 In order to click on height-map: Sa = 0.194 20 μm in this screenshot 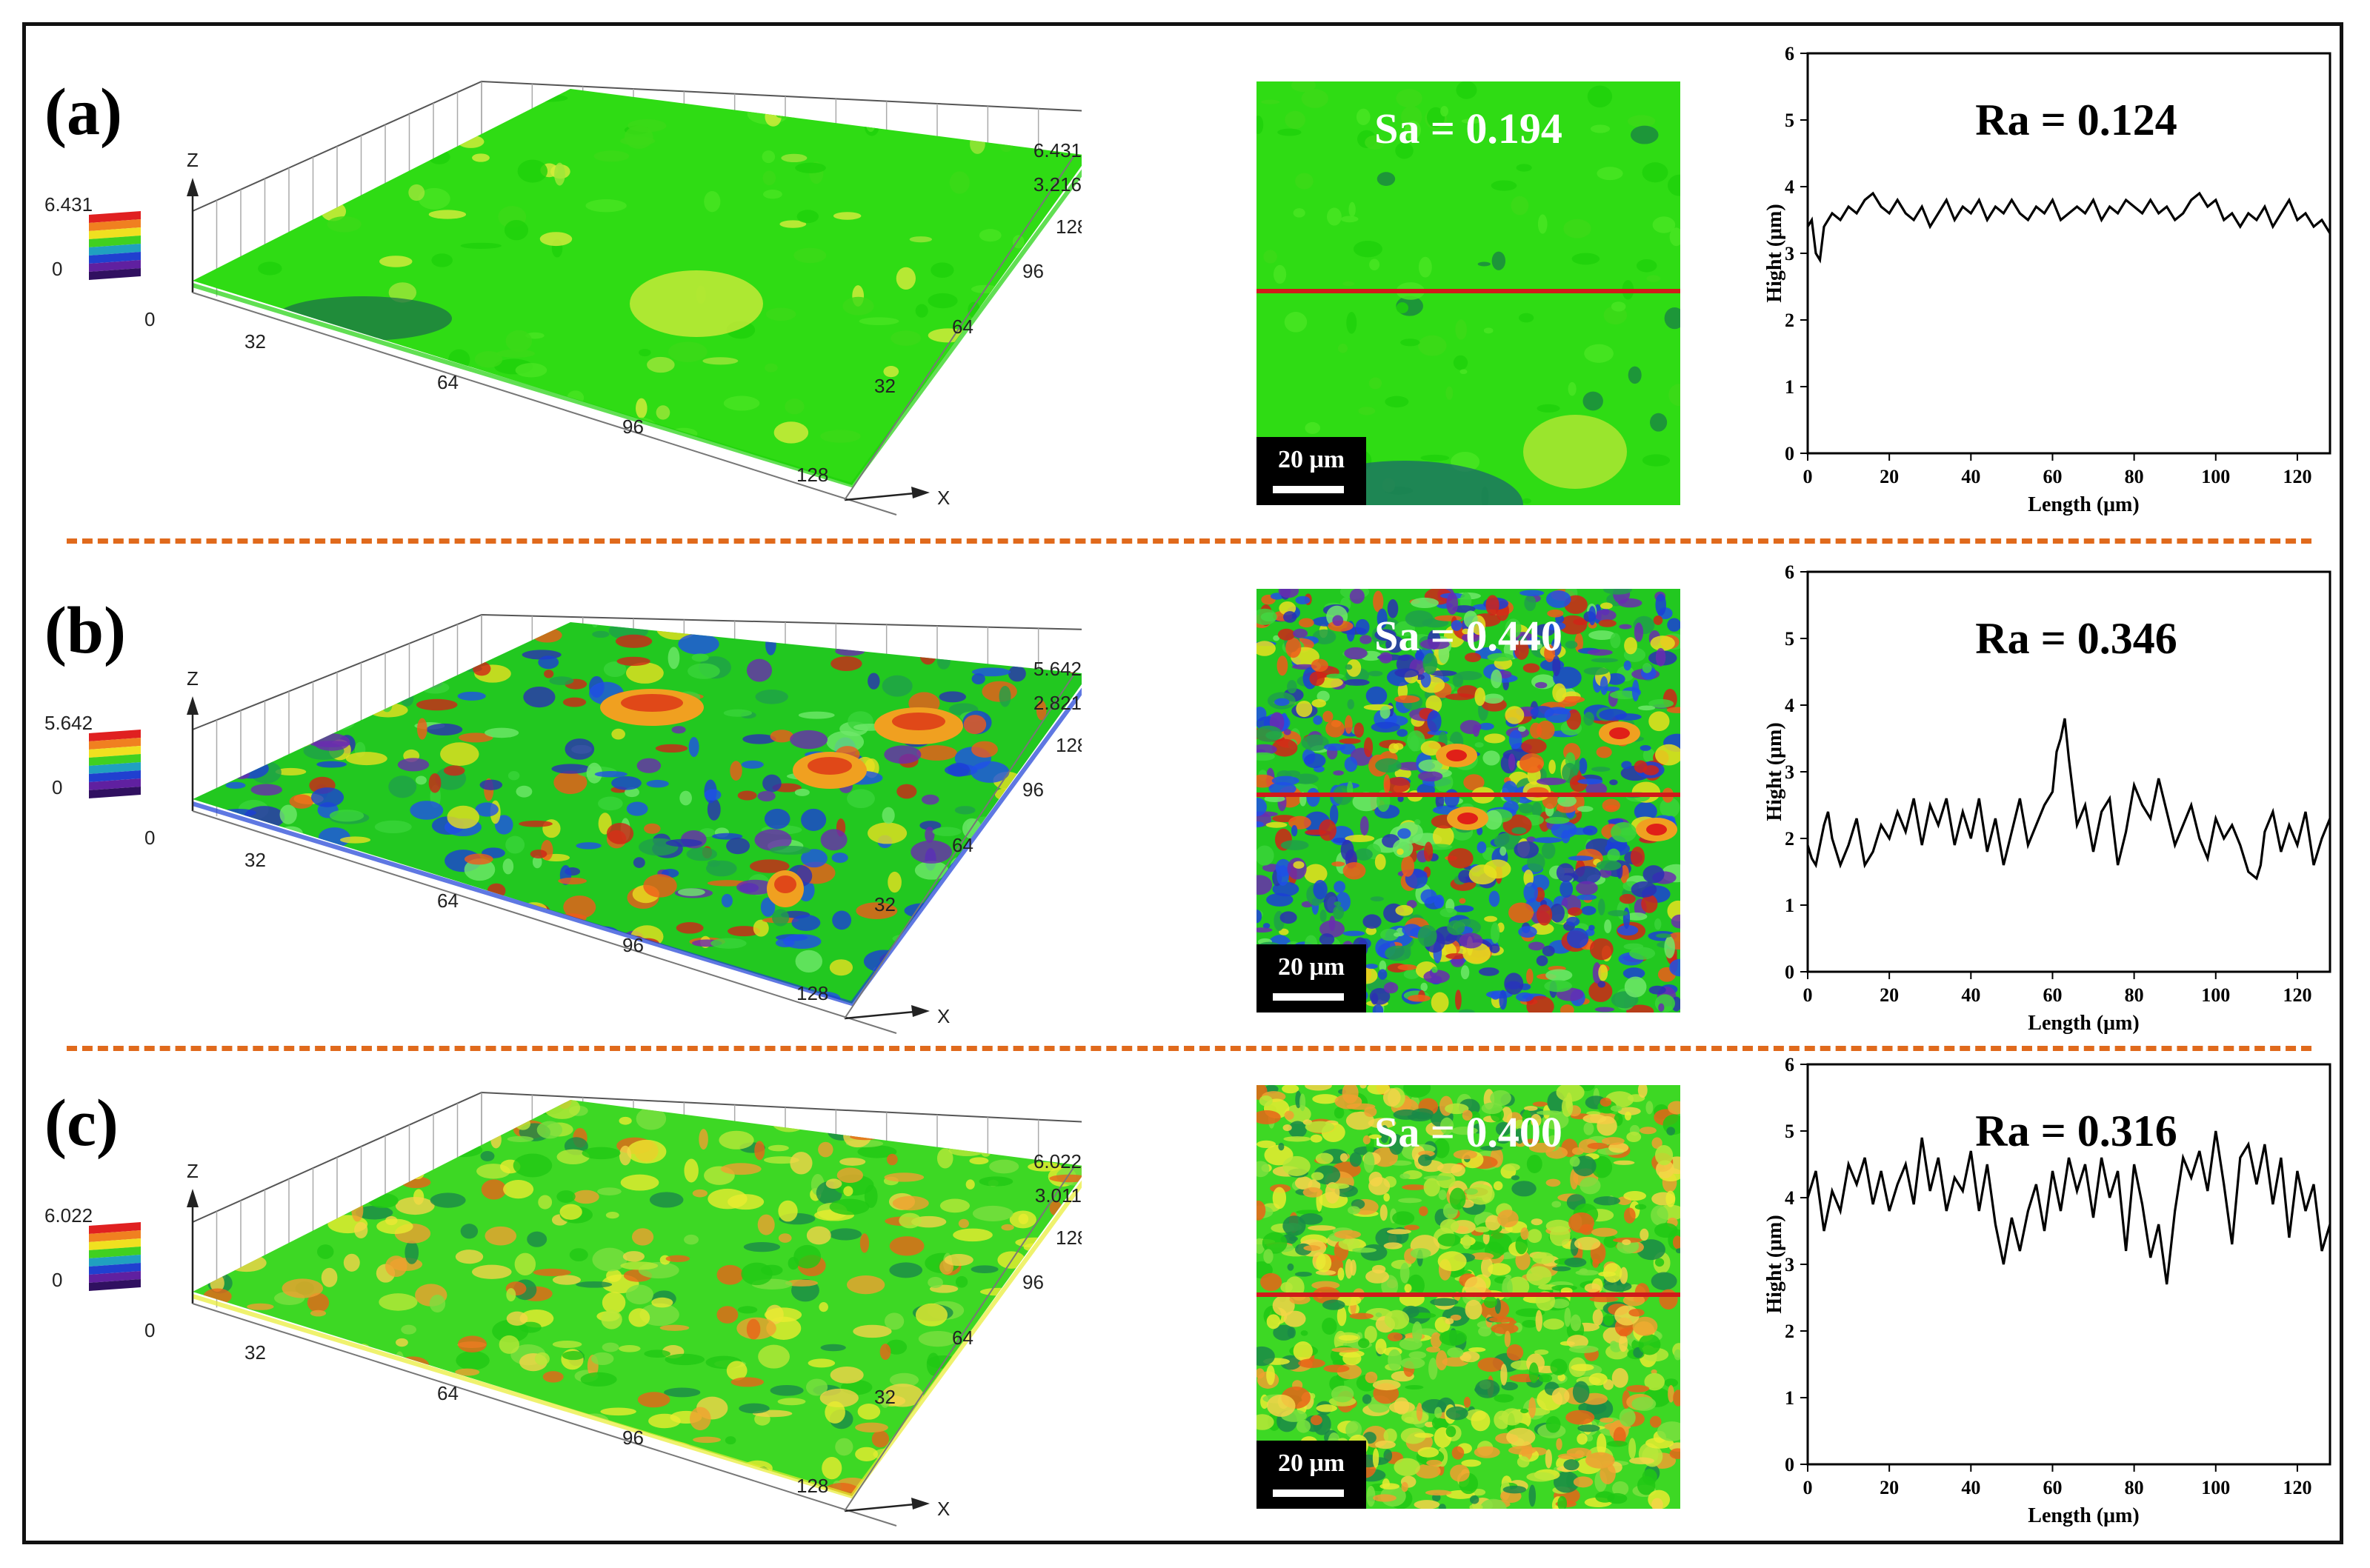, I will do `click(1468, 293)`.